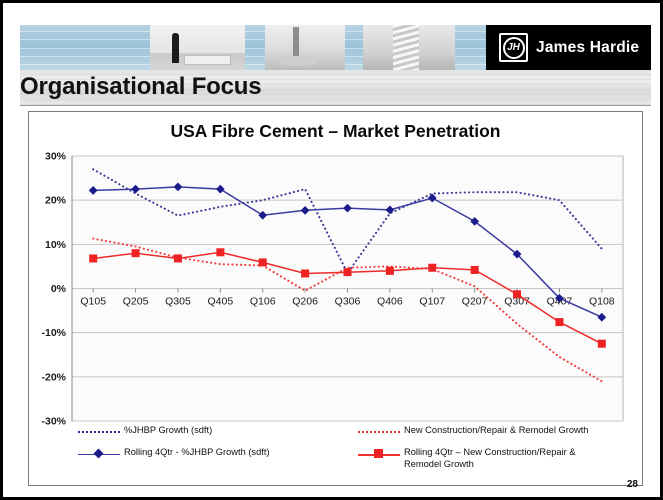 The height and width of the screenshot is (500, 663). I want to click on banner-photo-lobby, so click(197, 47).